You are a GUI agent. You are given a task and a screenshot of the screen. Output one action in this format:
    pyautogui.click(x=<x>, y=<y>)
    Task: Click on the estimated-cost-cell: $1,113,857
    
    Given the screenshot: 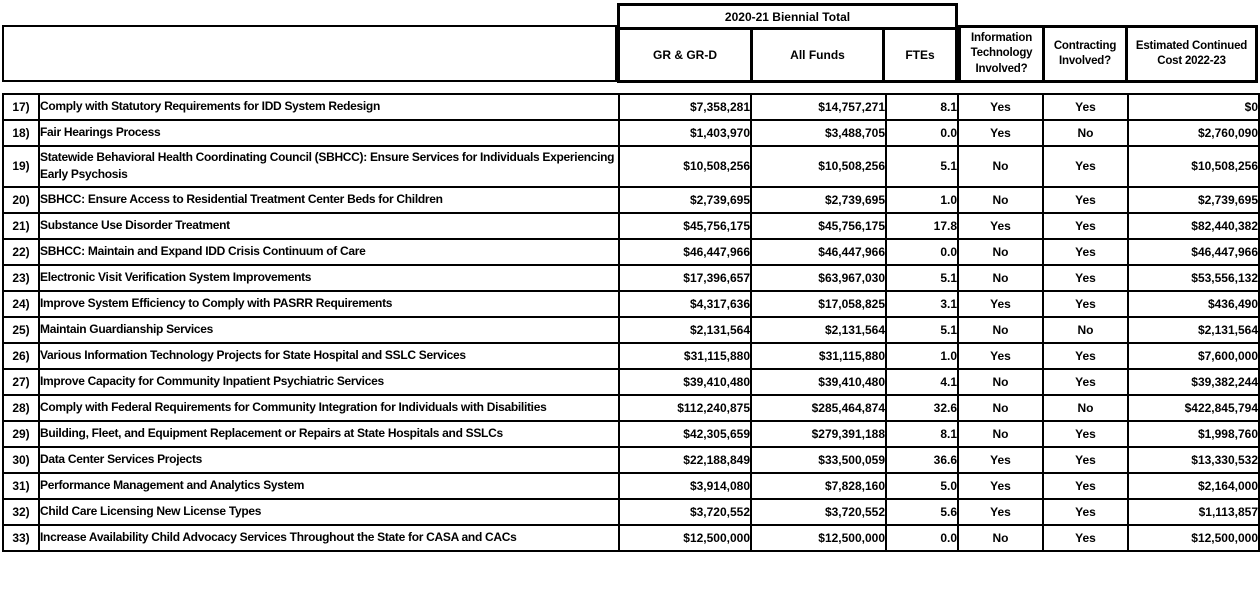 What is the action you would take?
    pyautogui.click(x=1193, y=511)
    